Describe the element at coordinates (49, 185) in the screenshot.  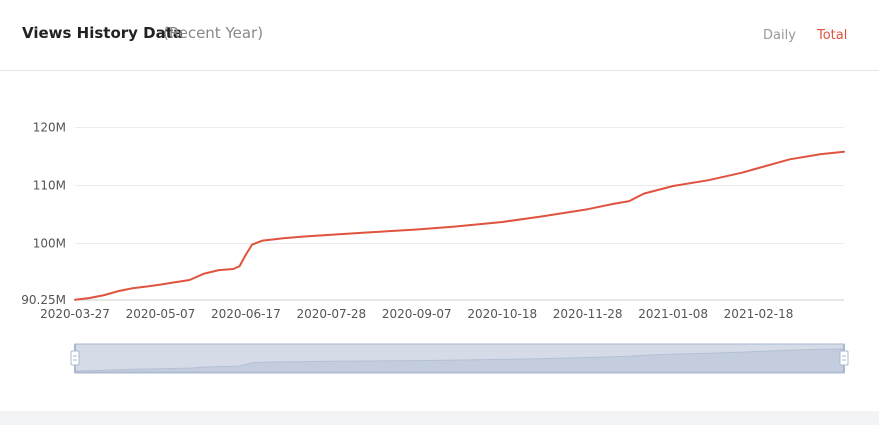
I see `y-tick-label: 110M` at that location.